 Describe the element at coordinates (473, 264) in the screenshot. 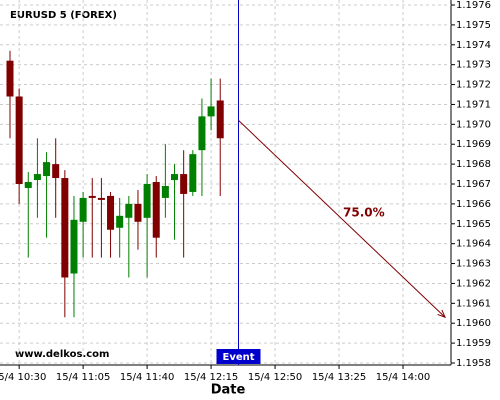

I see `y-tick-label: 1.1963` at that location.